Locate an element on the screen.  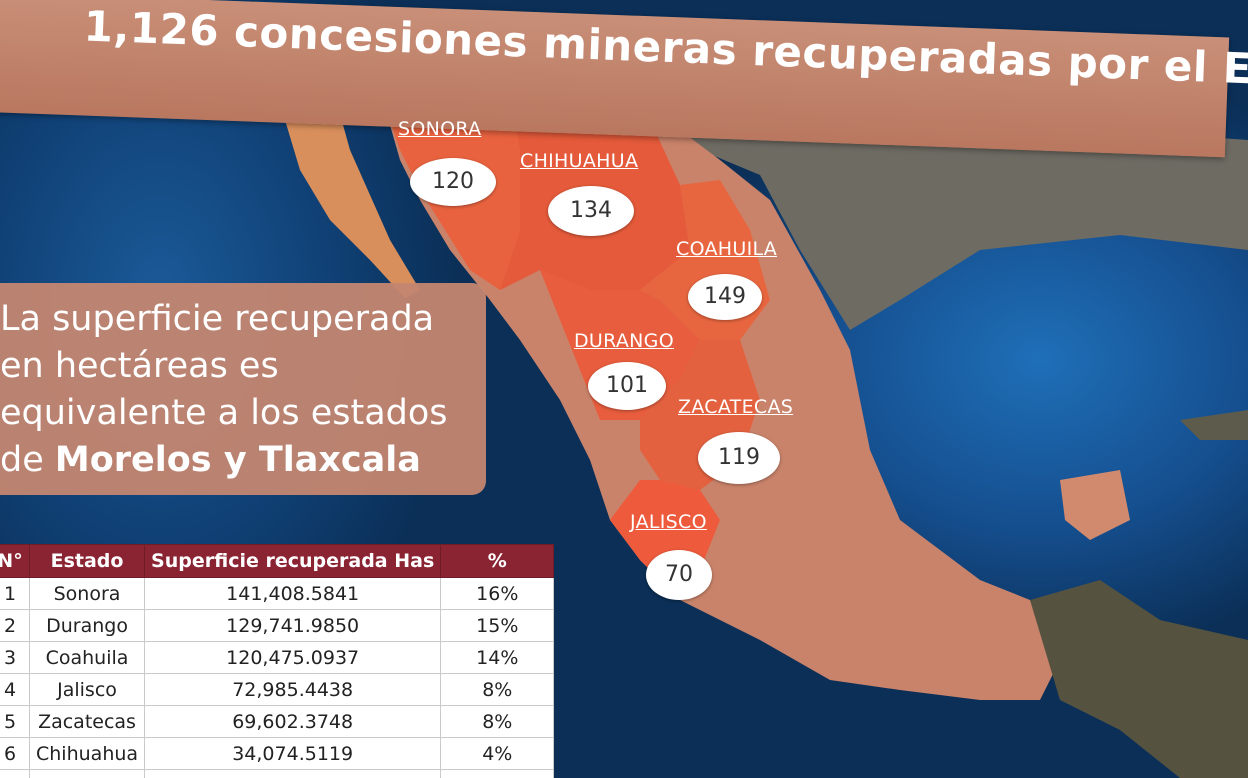
cell-surface: 69,602.3748 is located at coordinates (293, 721).